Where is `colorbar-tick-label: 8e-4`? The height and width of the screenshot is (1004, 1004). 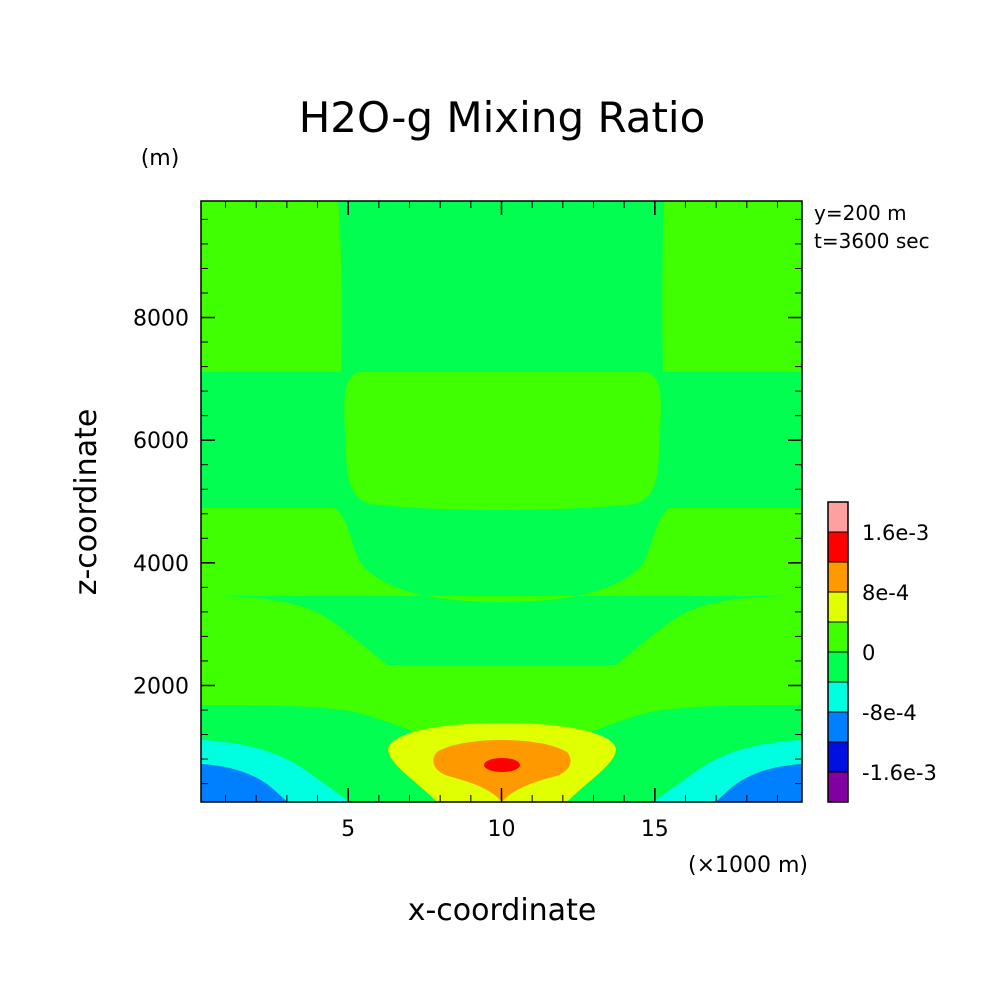
colorbar-tick-label: 8e-4 is located at coordinates (885, 593).